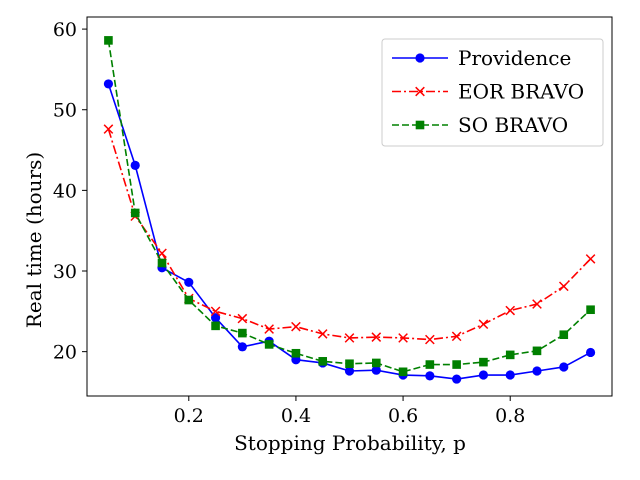  Describe the element at coordinates (420, 58) in the screenshot. I see `legend-marker-providence` at that location.